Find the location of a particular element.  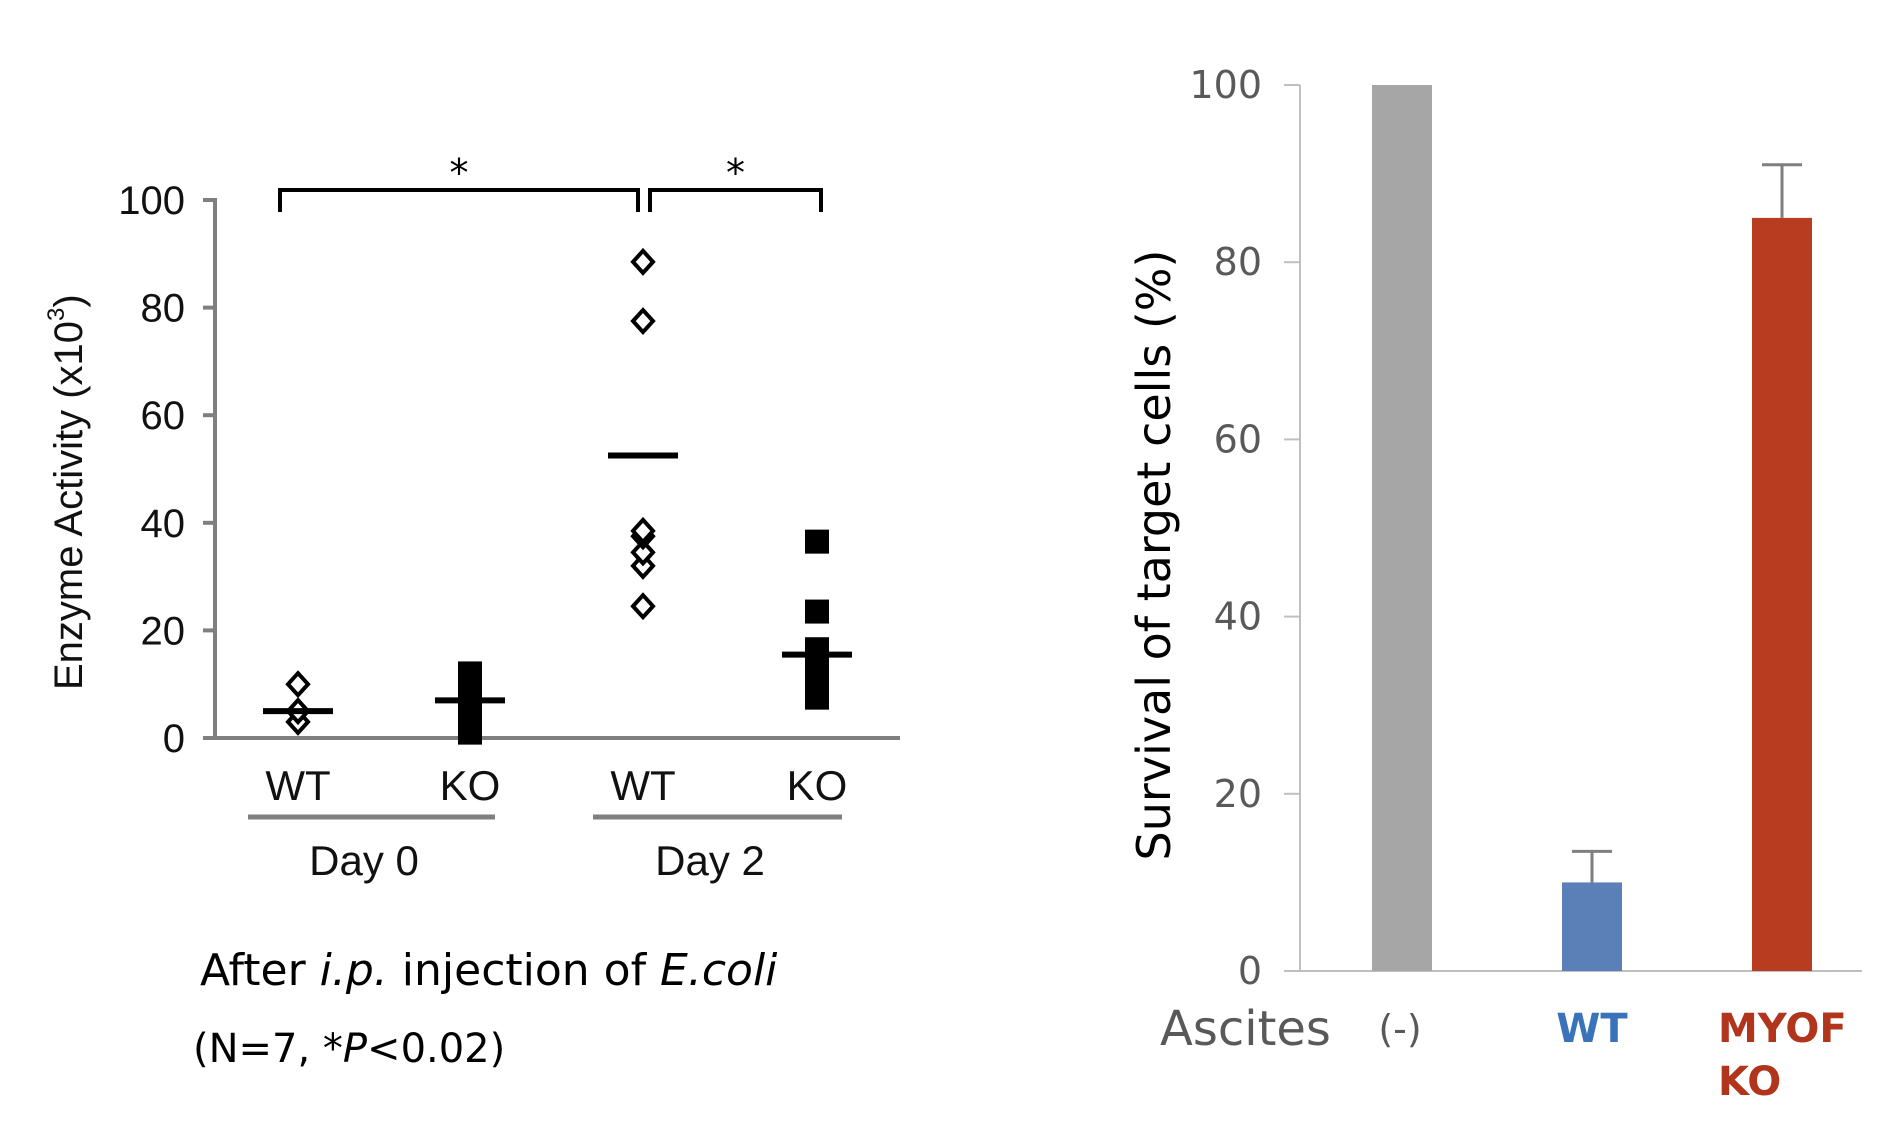

left-y-tick-label: 20 is located at coordinates (163, 631).